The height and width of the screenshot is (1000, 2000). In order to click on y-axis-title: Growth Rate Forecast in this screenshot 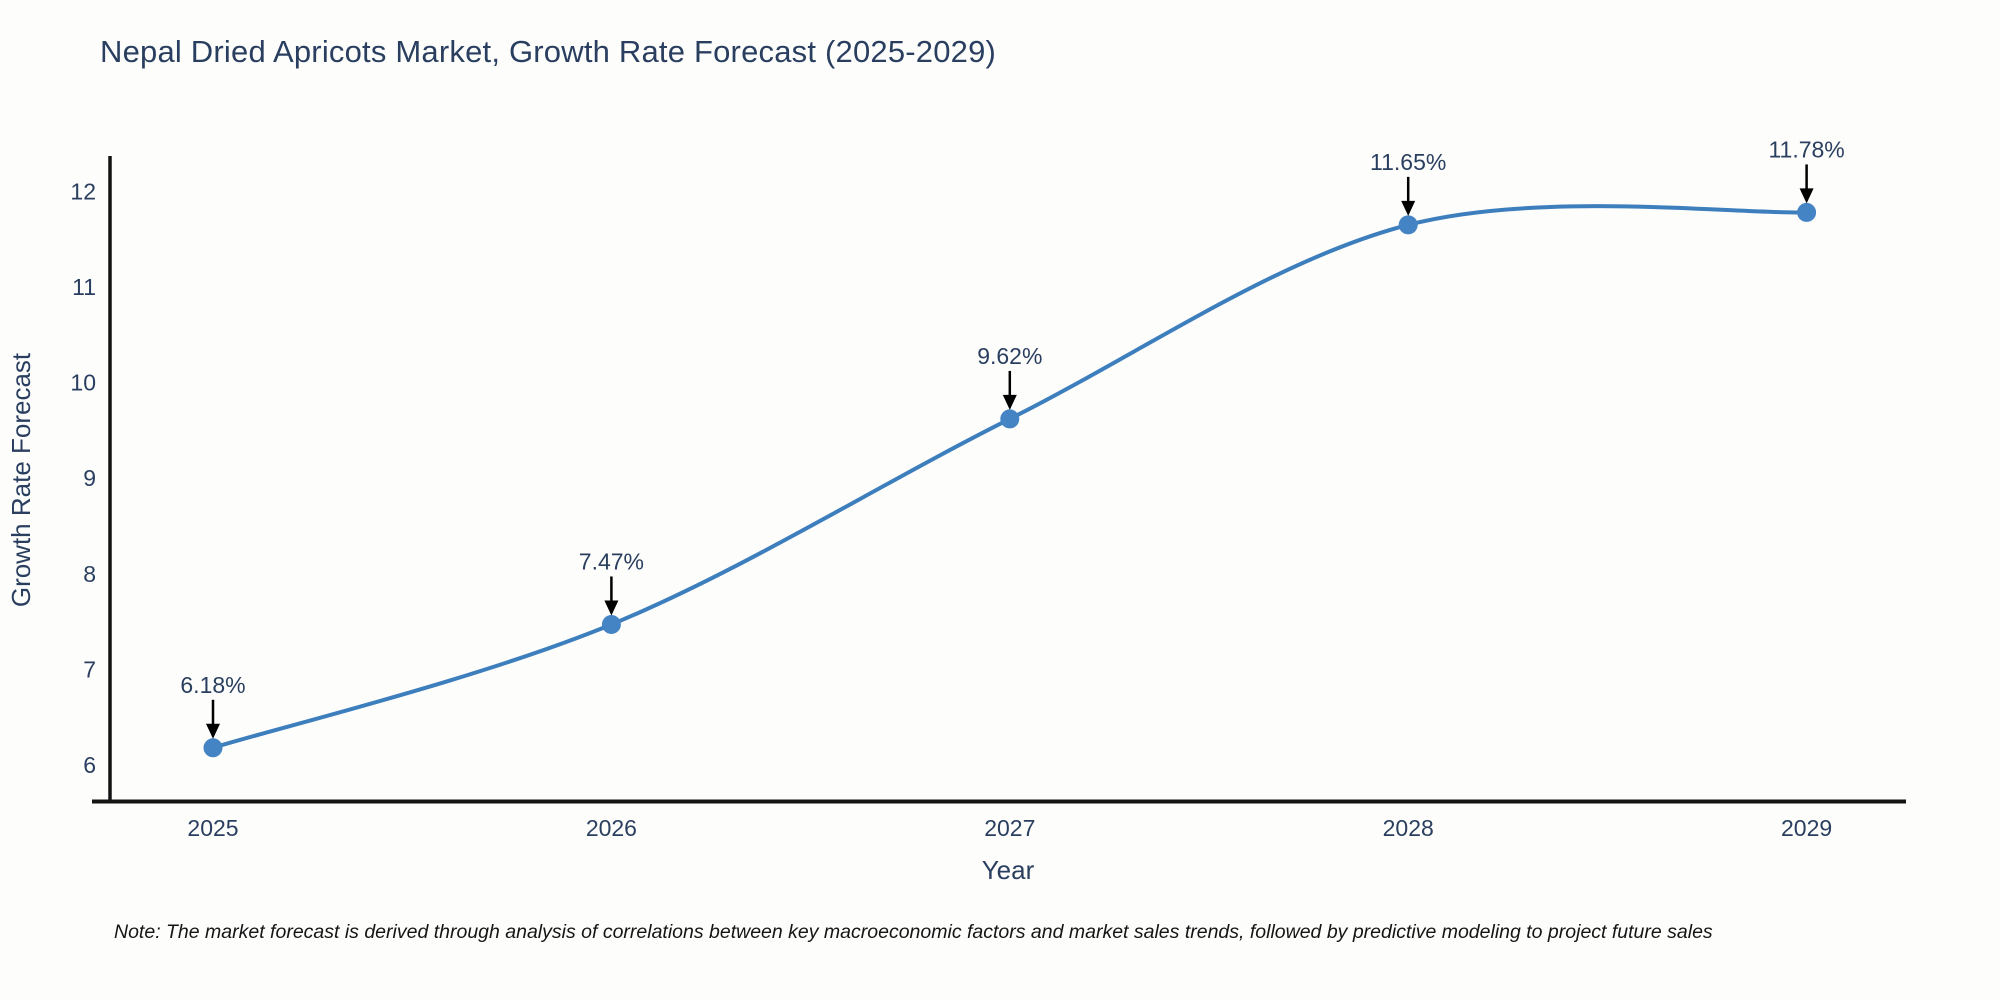, I will do `click(21, 479)`.